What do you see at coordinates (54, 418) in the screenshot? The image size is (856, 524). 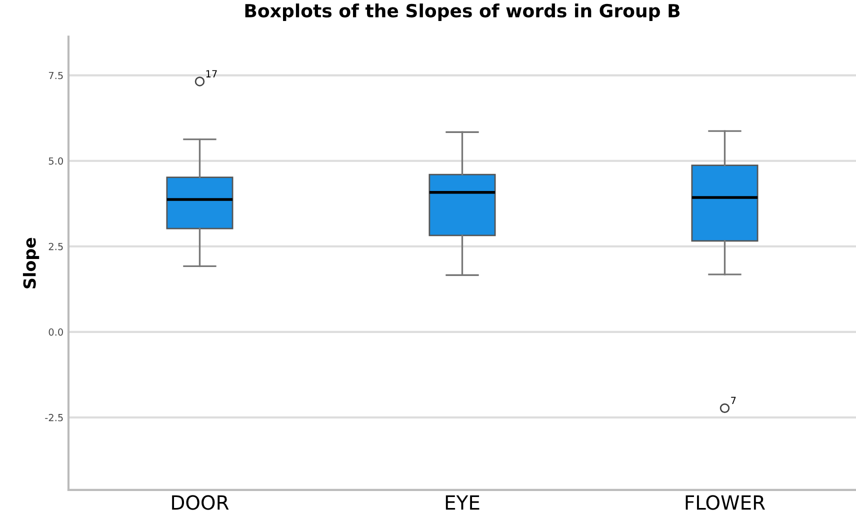 I see `y-tick-label: -2.5` at bounding box center [54, 418].